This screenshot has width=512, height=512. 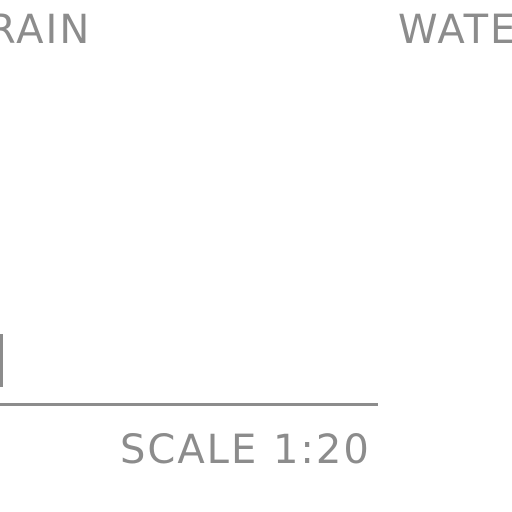 I want to click on scale-bar-line, so click(x=189, y=404).